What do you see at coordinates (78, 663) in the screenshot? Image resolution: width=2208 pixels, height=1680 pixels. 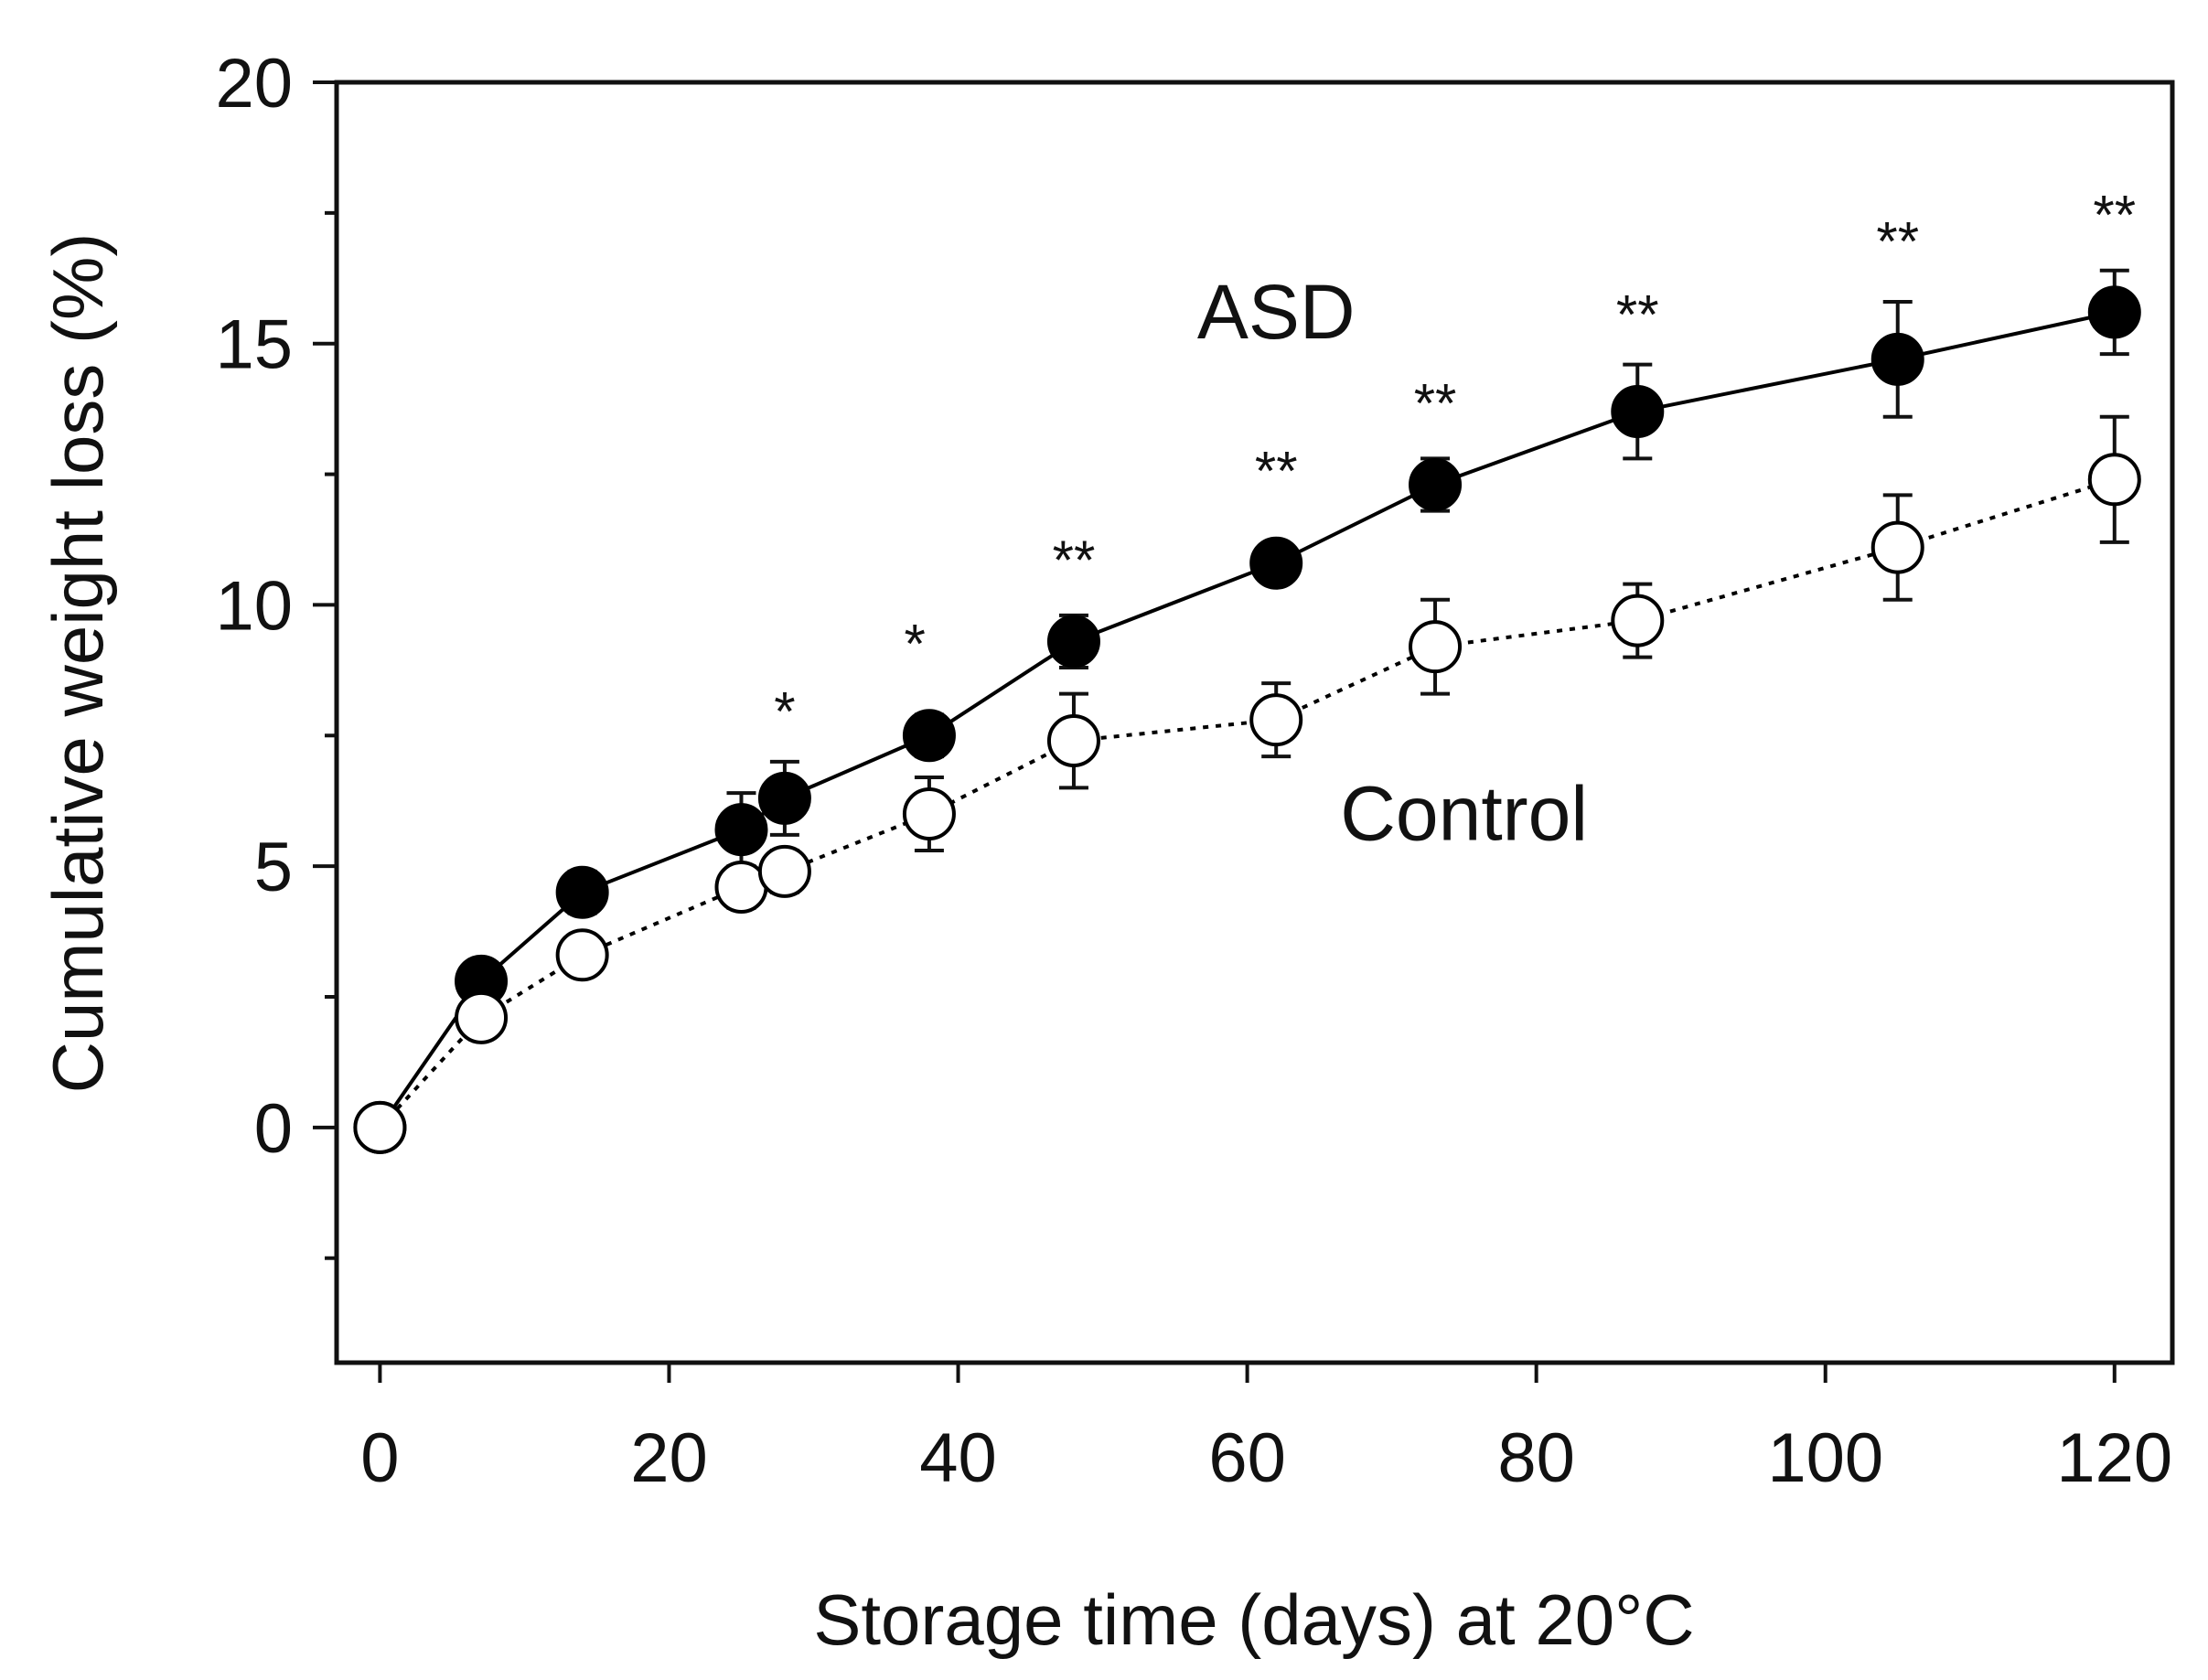 I see `y-axis-title: Cumulative weight loss (%)` at bounding box center [78, 663].